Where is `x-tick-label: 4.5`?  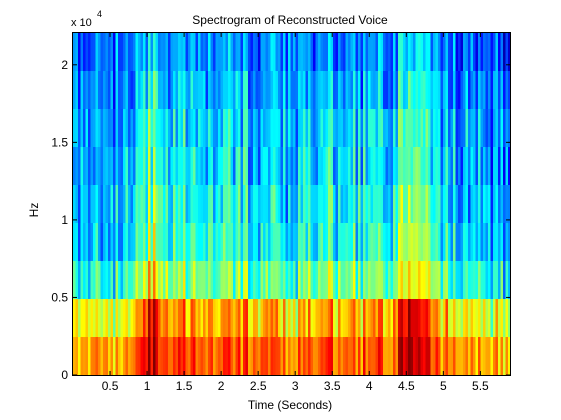 x-tick-label: 4.5 is located at coordinates (406, 386).